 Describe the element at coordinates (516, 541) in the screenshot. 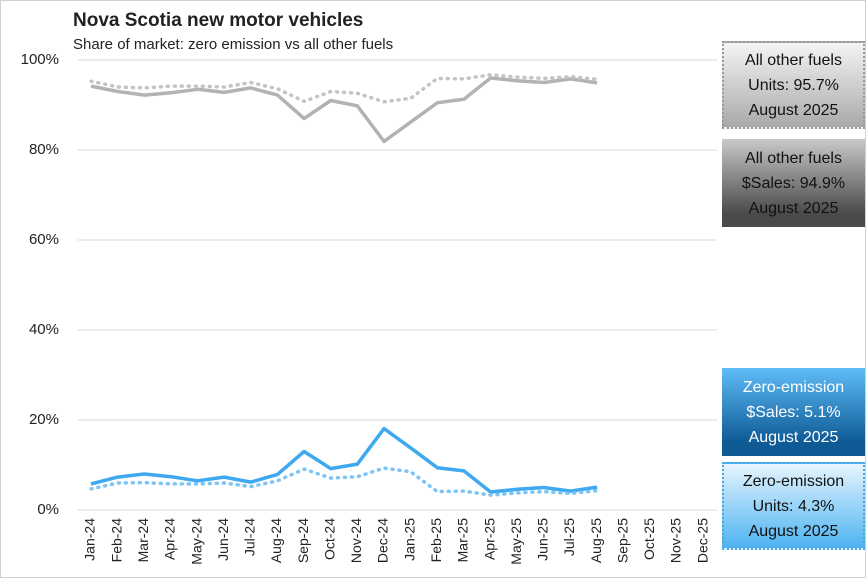

I see `x-tick-label: May-25` at that location.